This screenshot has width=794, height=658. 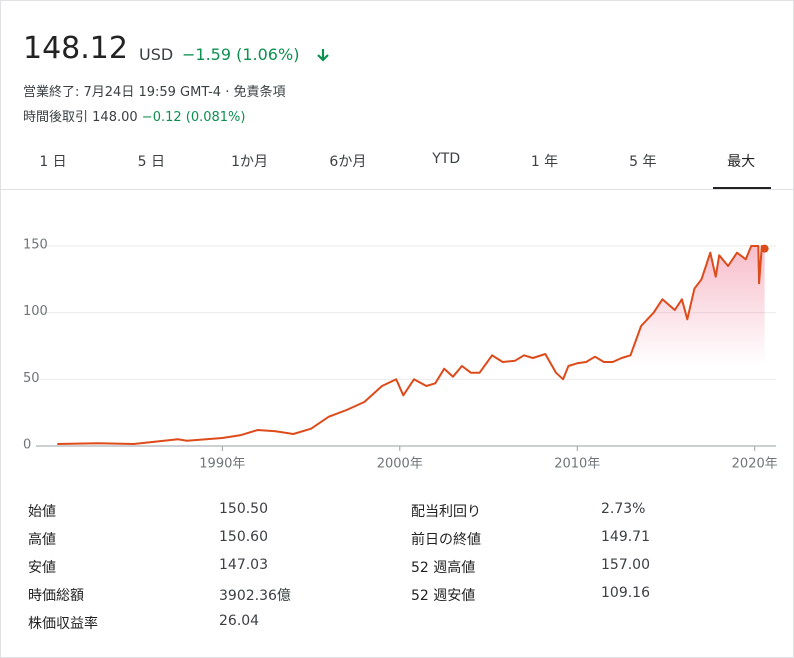 I want to click on down-arrow, so click(x=323, y=55).